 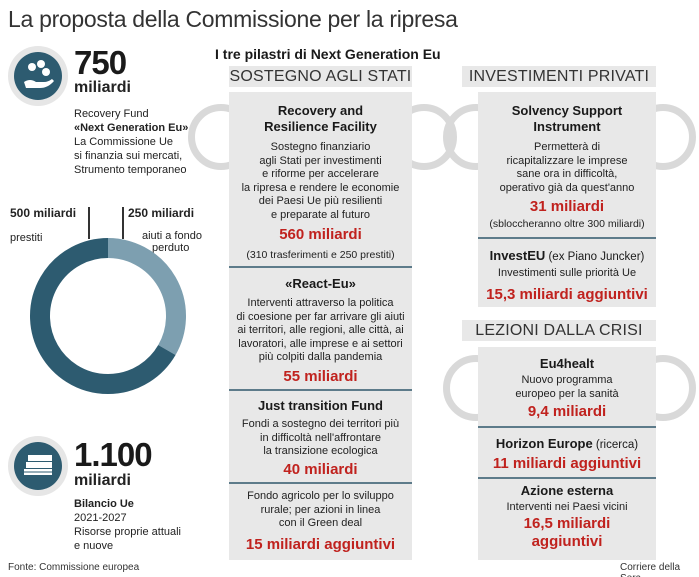 I want to click on agri-value: 15 miliardi aggiuntivi, so click(x=320, y=544).